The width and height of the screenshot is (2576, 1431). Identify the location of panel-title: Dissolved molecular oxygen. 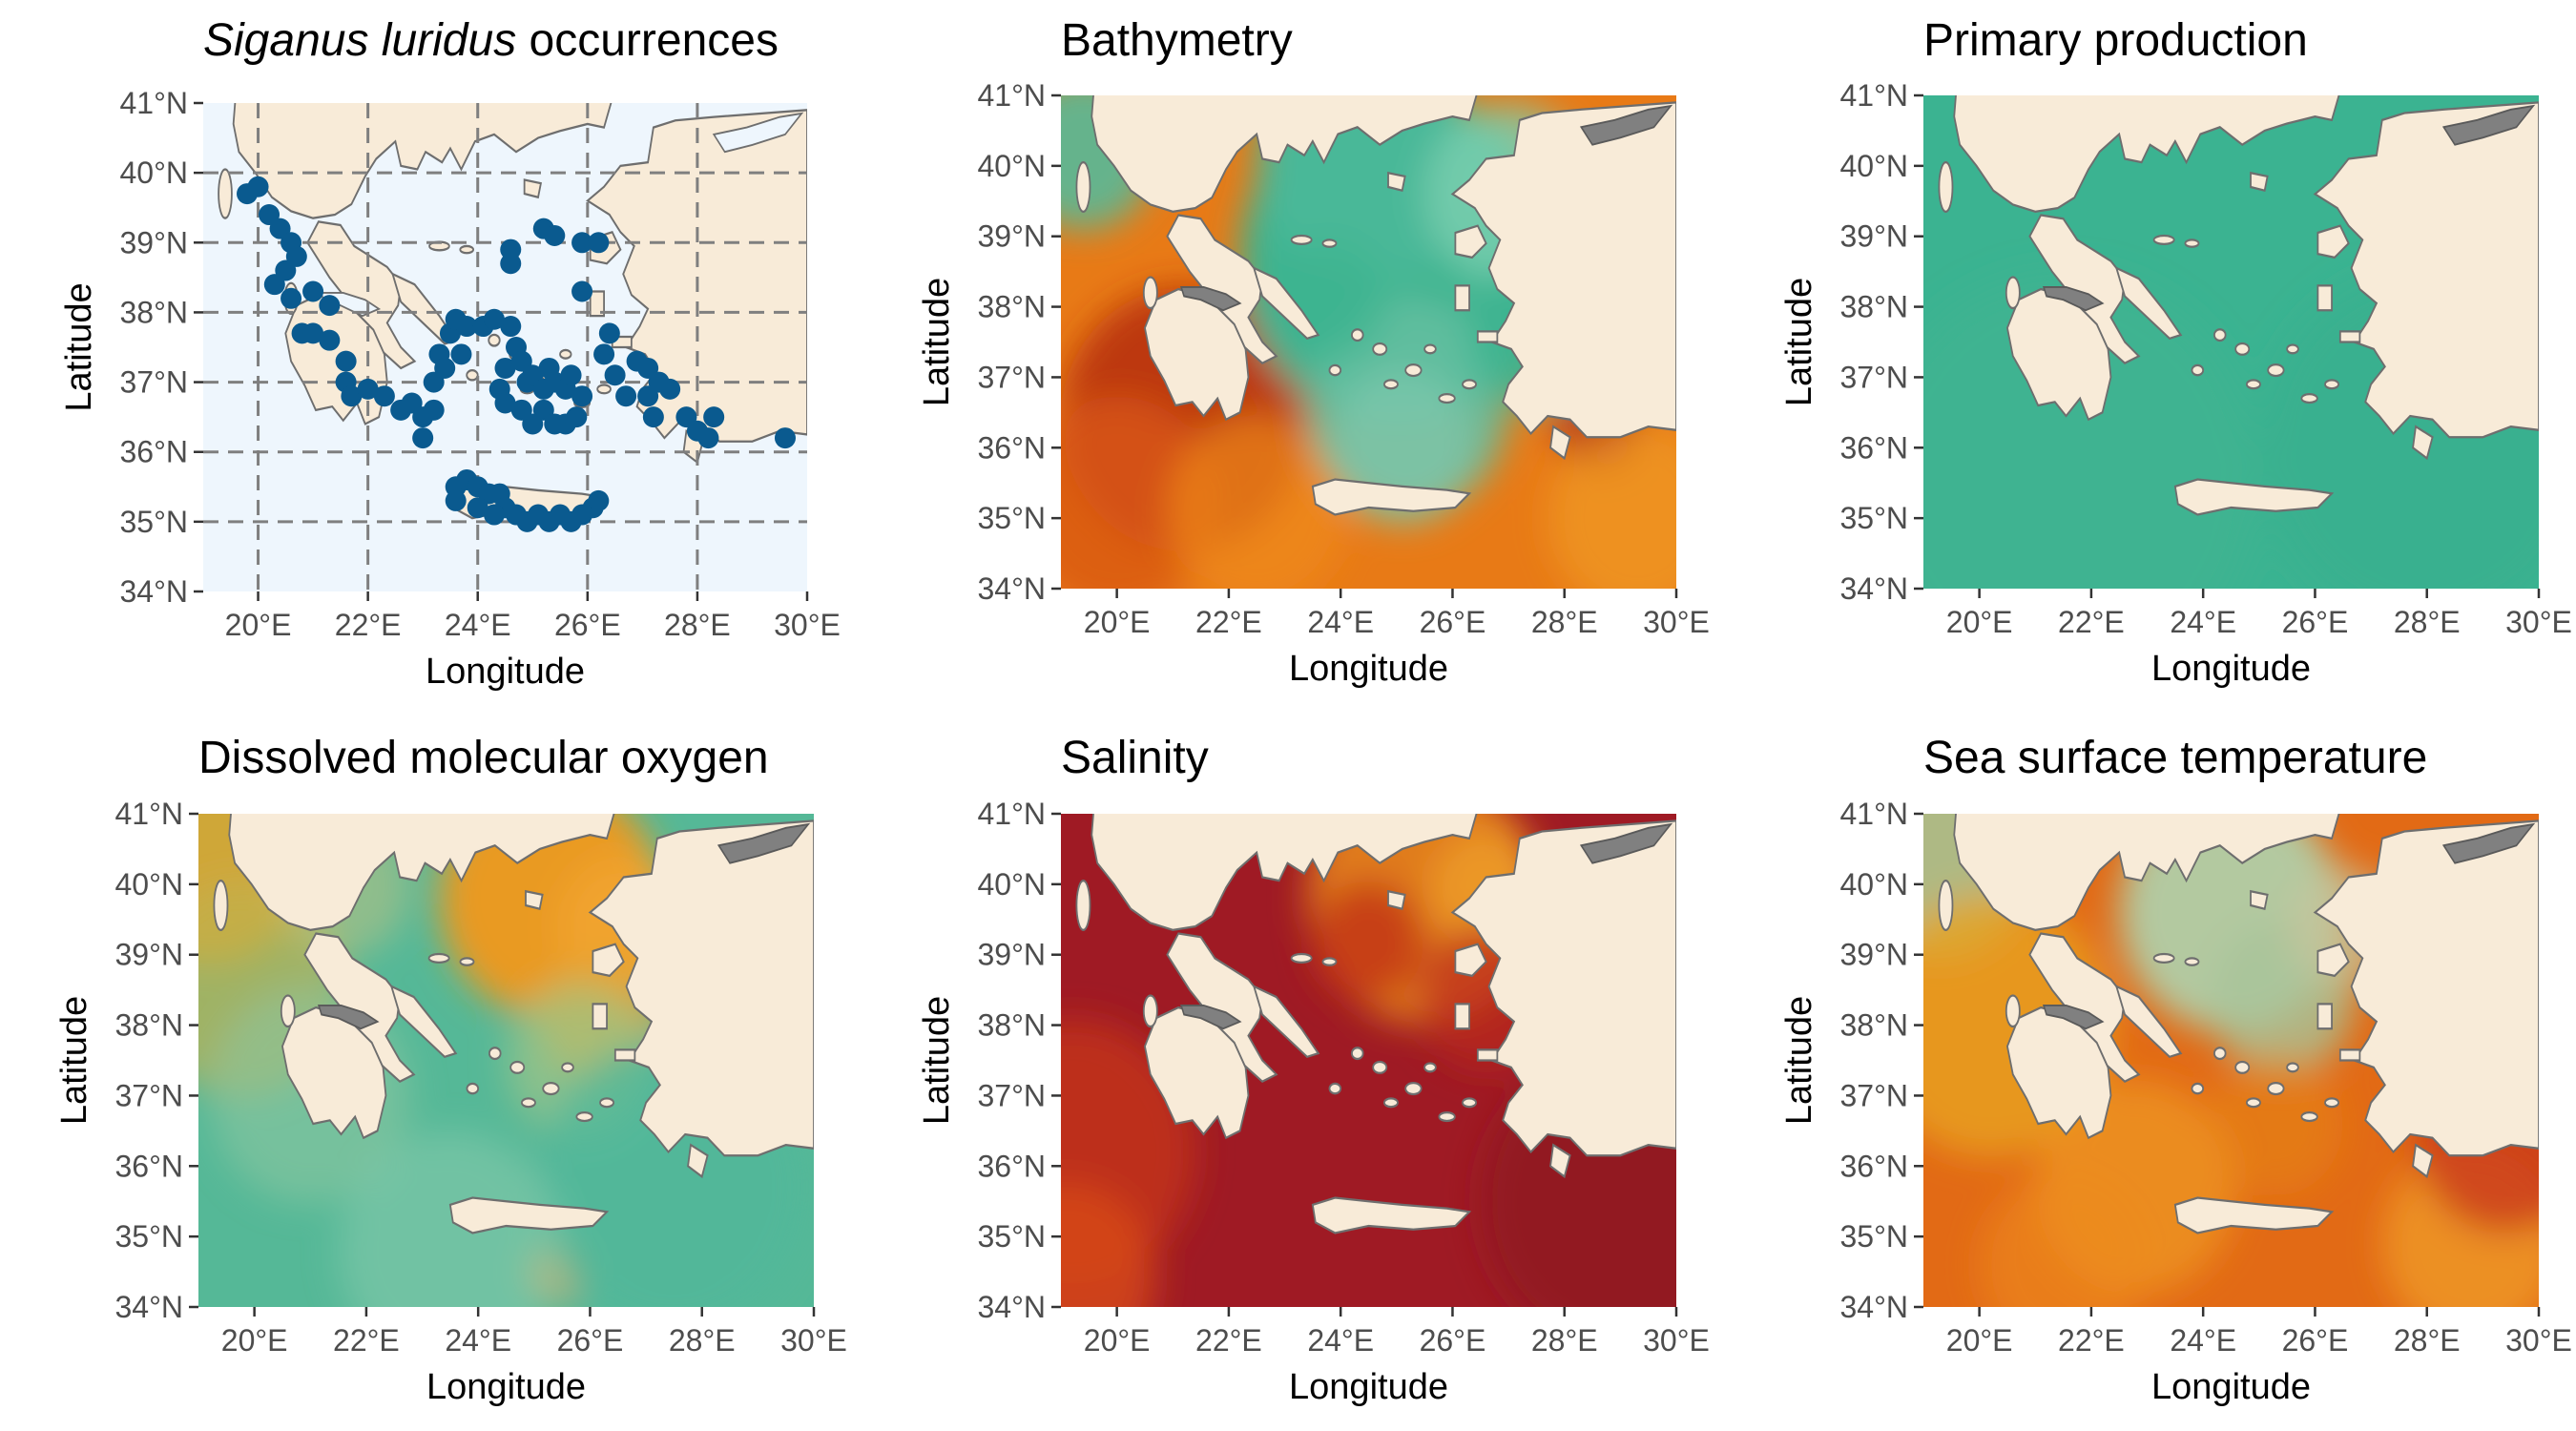
(483, 758).